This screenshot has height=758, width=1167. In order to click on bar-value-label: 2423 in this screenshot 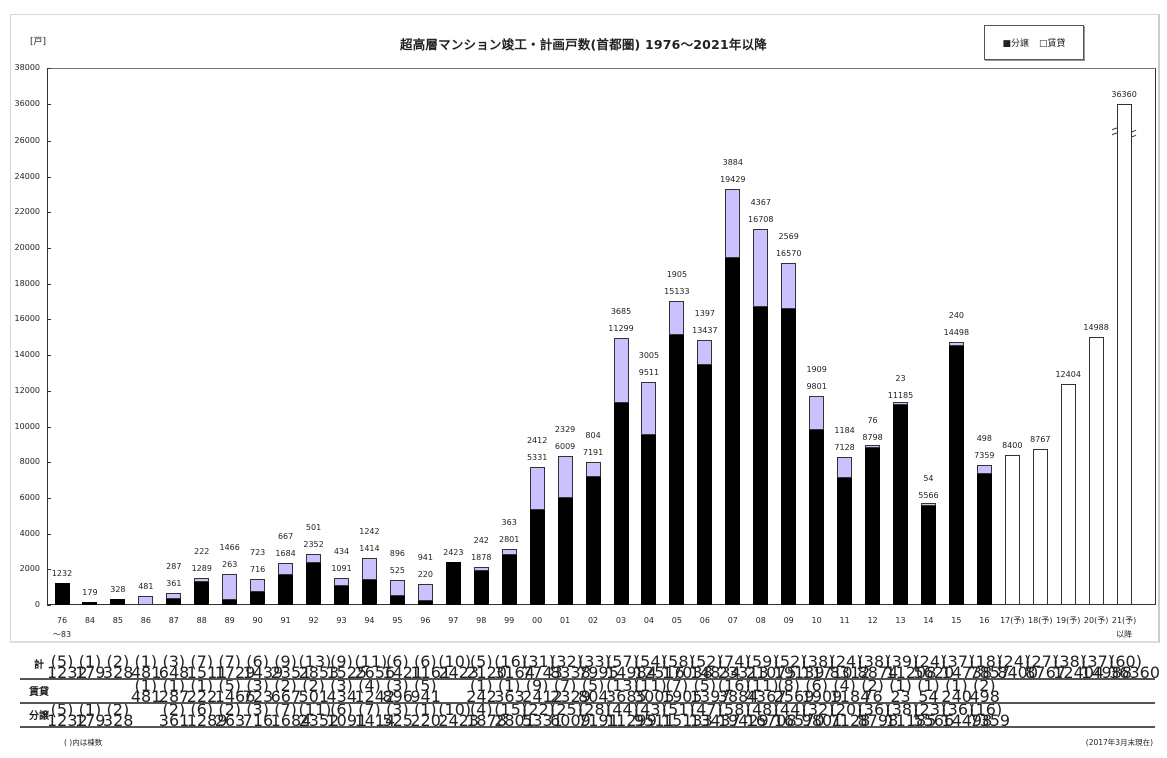, I will do `click(453, 552)`.